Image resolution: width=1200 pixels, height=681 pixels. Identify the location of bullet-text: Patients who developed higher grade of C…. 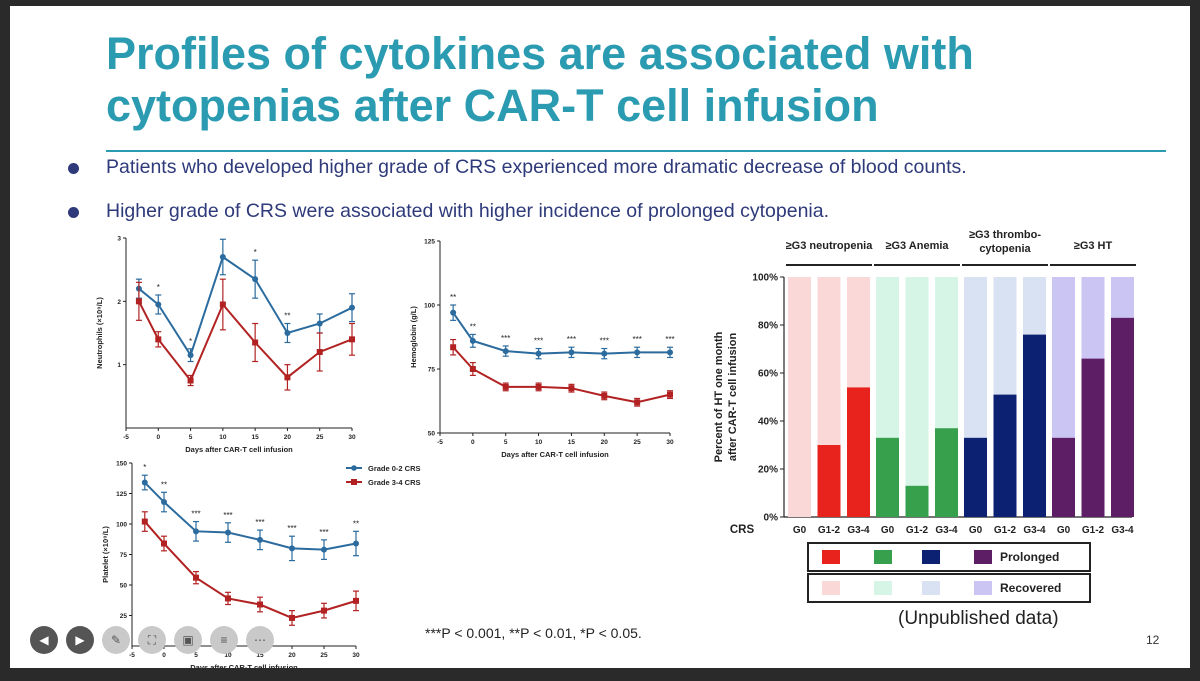
(536, 167).